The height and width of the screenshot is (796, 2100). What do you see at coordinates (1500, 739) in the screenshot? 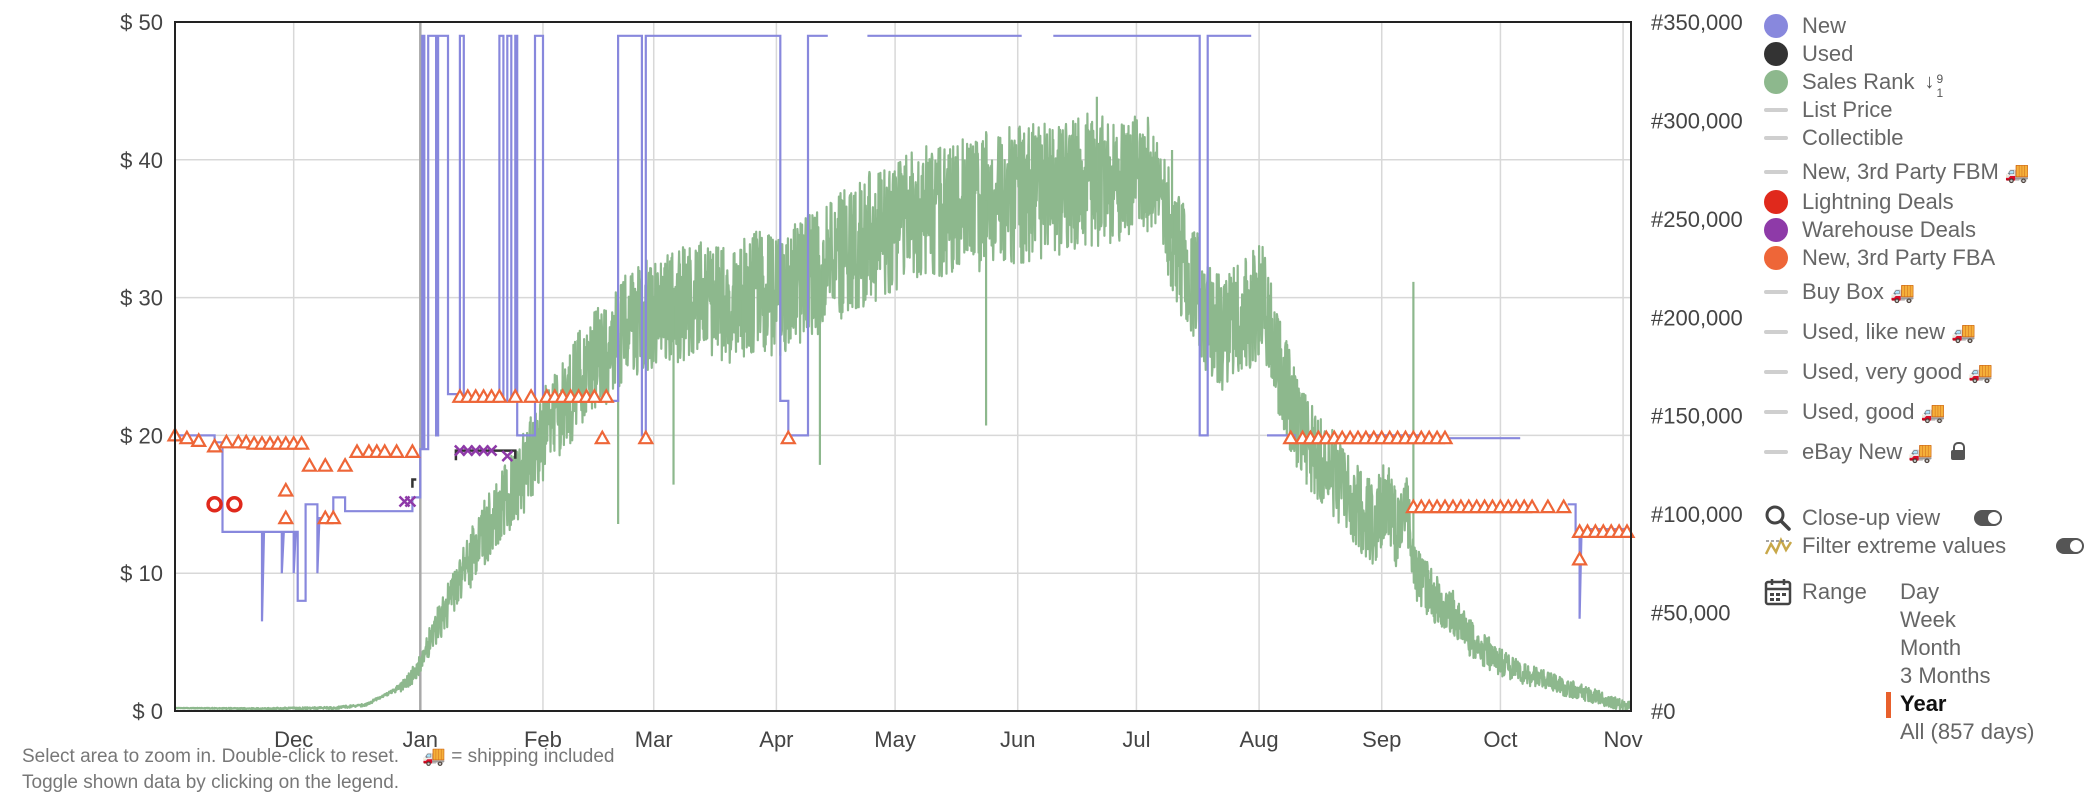
I see `x-tick-label: Oct` at bounding box center [1500, 739].